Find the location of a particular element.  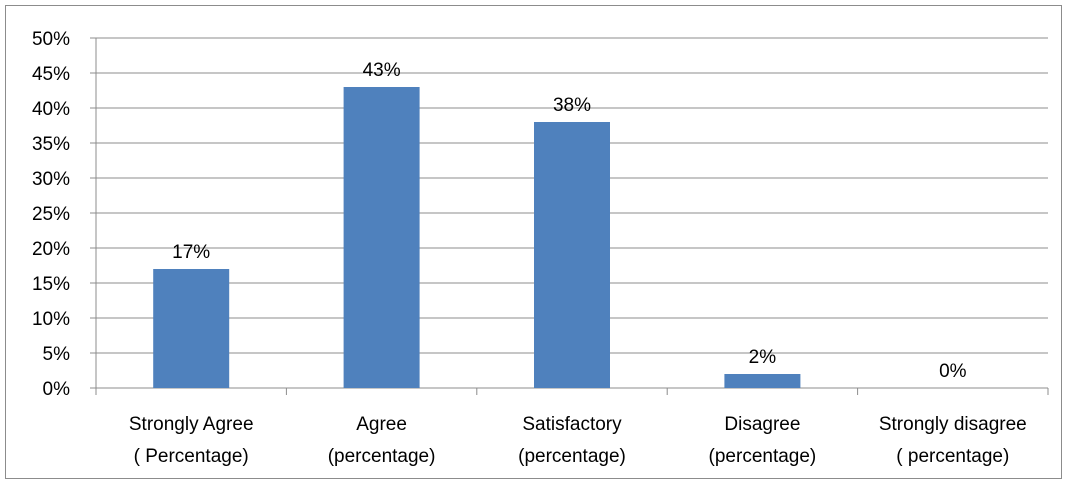

y-tick-label: 5% is located at coordinates (57, 354).